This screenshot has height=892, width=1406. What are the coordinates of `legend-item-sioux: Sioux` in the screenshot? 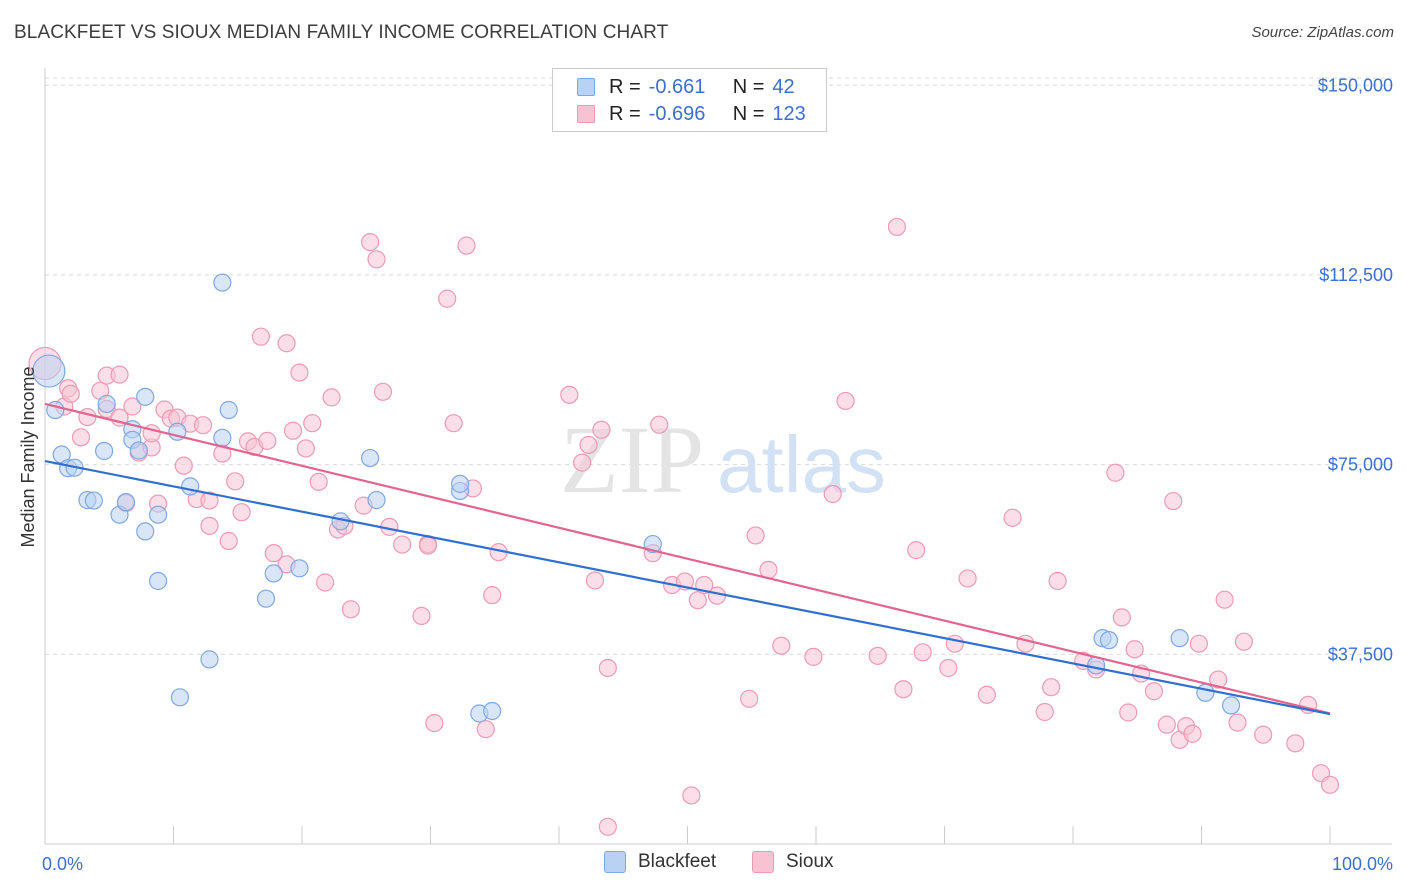 It's located at (793, 862).